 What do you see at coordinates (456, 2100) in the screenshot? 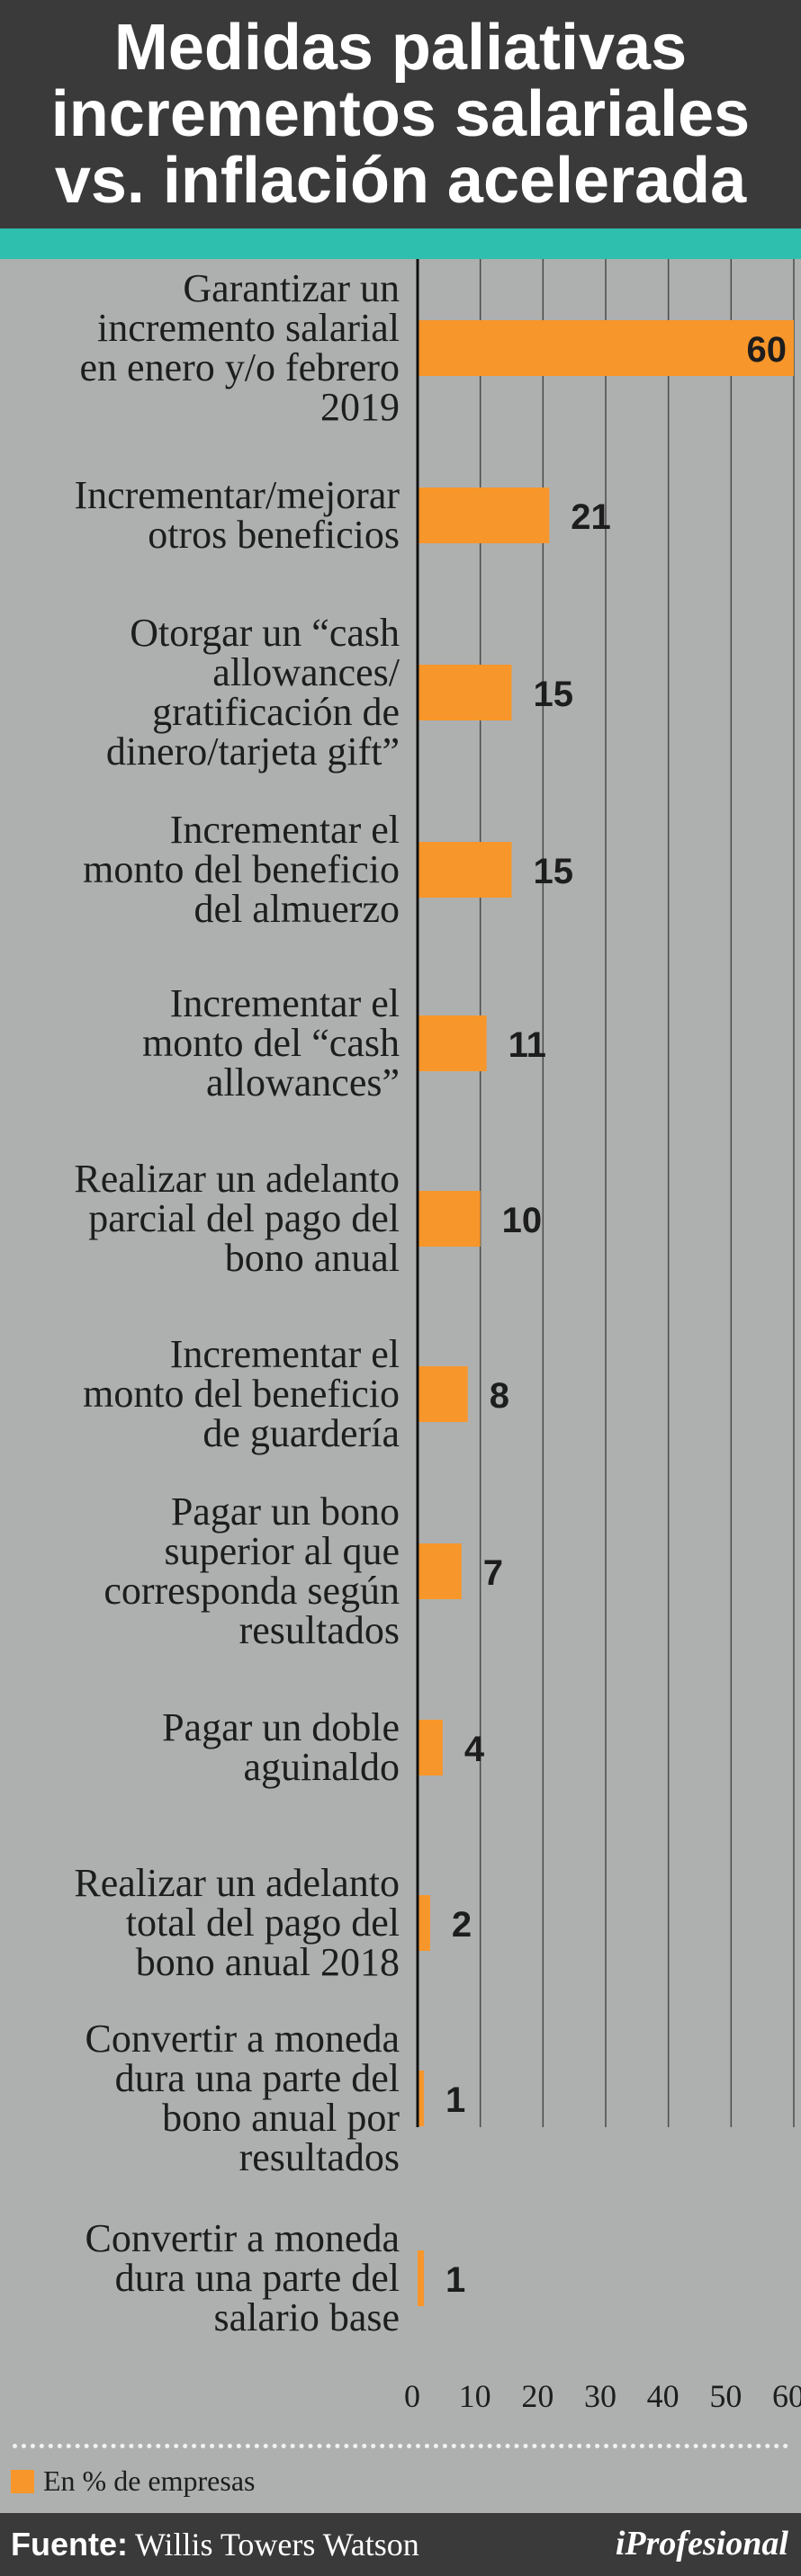
I see `value-label-10: 1` at bounding box center [456, 2100].